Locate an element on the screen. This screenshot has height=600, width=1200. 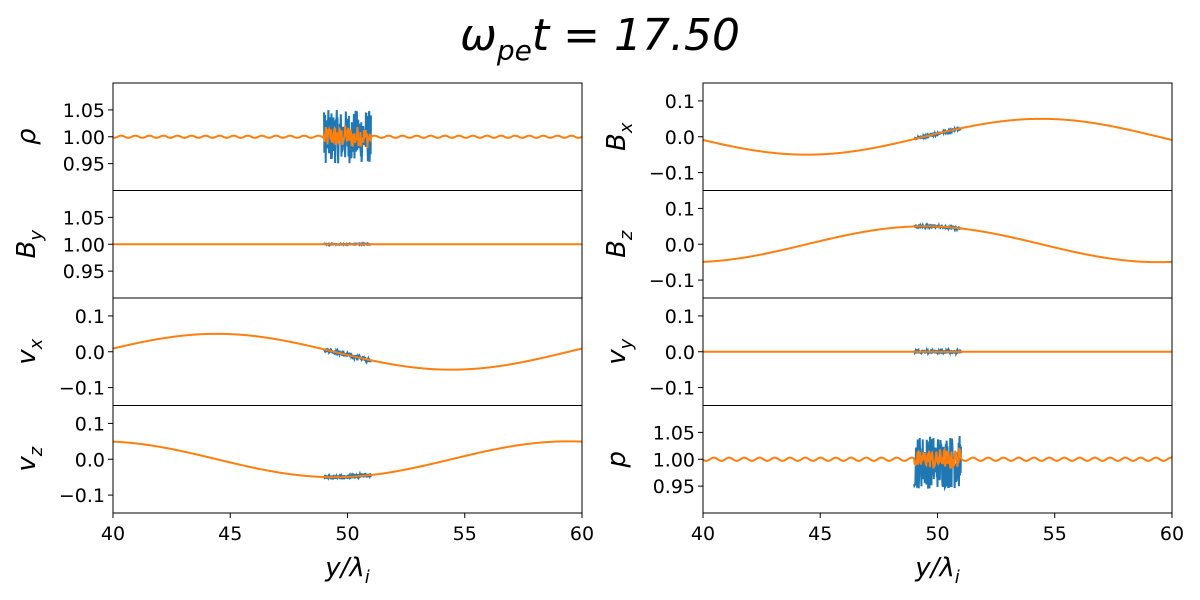
series-group-vx is located at coordinates (347, 351).